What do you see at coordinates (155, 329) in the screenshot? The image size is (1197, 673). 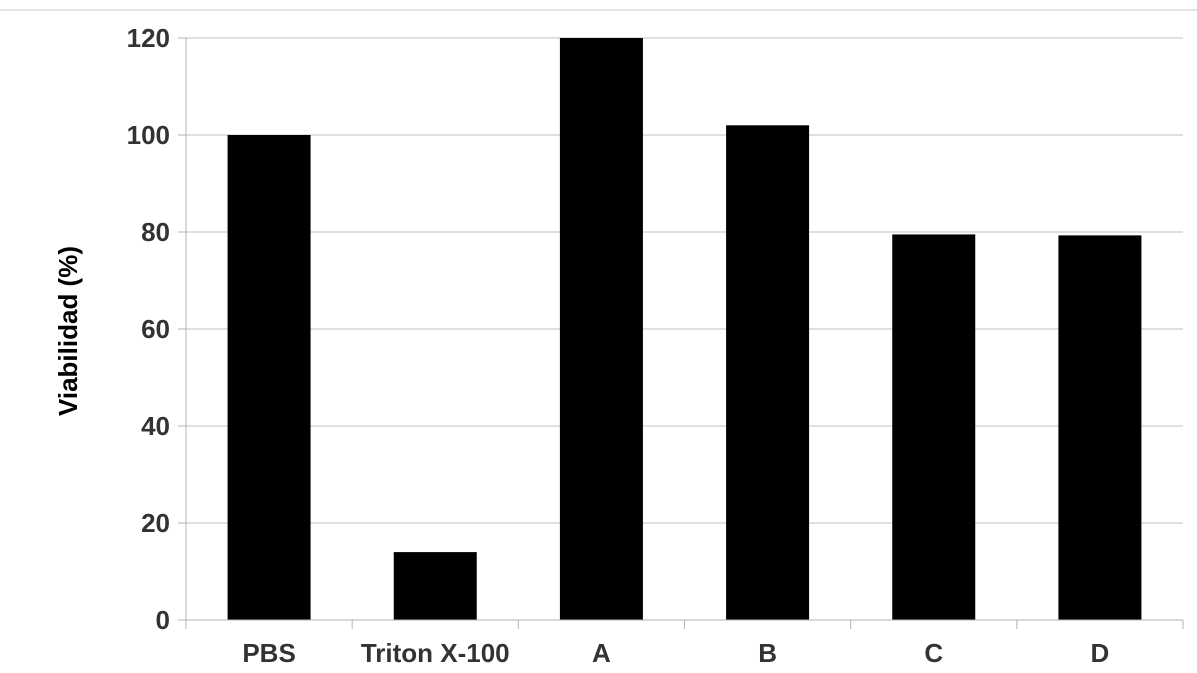 I see `y-tick-label: 60` at bounding box center [155, 329].